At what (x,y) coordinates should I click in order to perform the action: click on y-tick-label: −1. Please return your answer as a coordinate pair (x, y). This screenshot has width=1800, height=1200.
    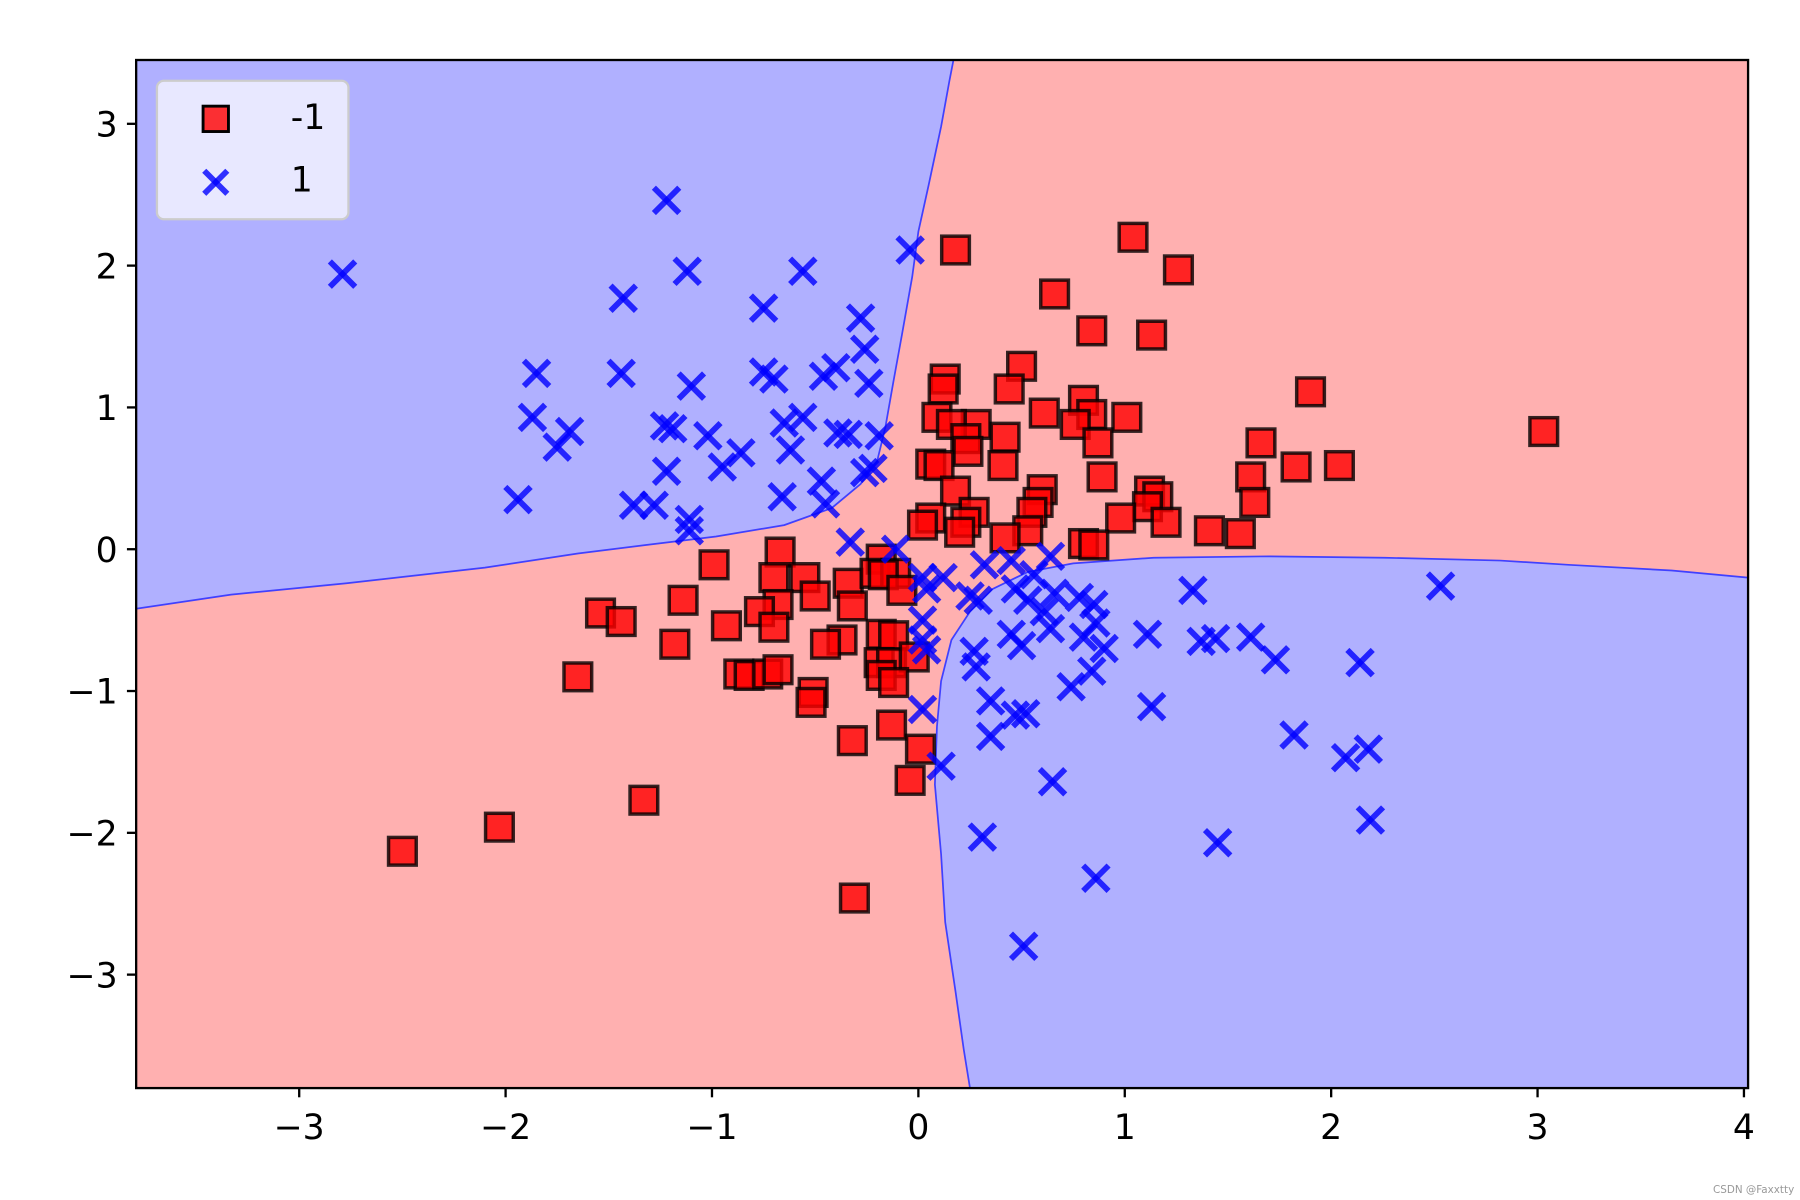
    Looking at the image, I should click on (92, 693).